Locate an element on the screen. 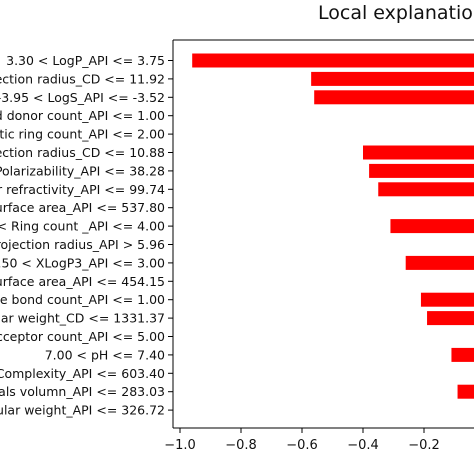 This screenshot has width=474, height=474. y-tick-label: ular weight_CD <= 1331.37 is located at coordinates (82, 318).